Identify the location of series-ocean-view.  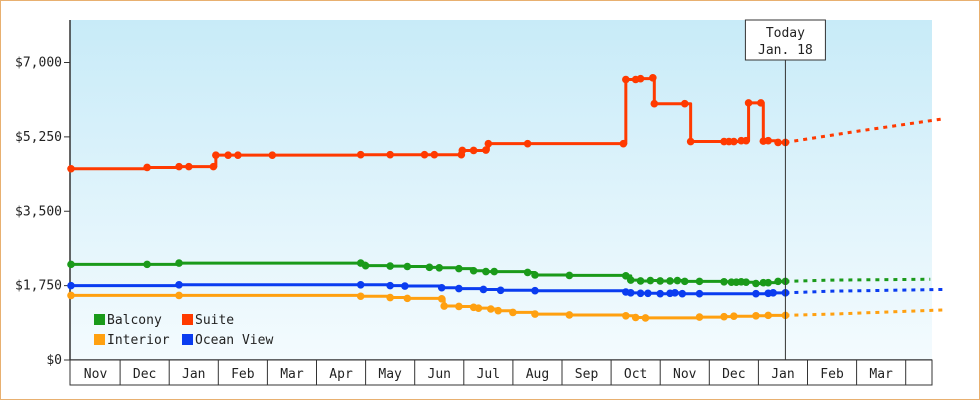
(506, 289).